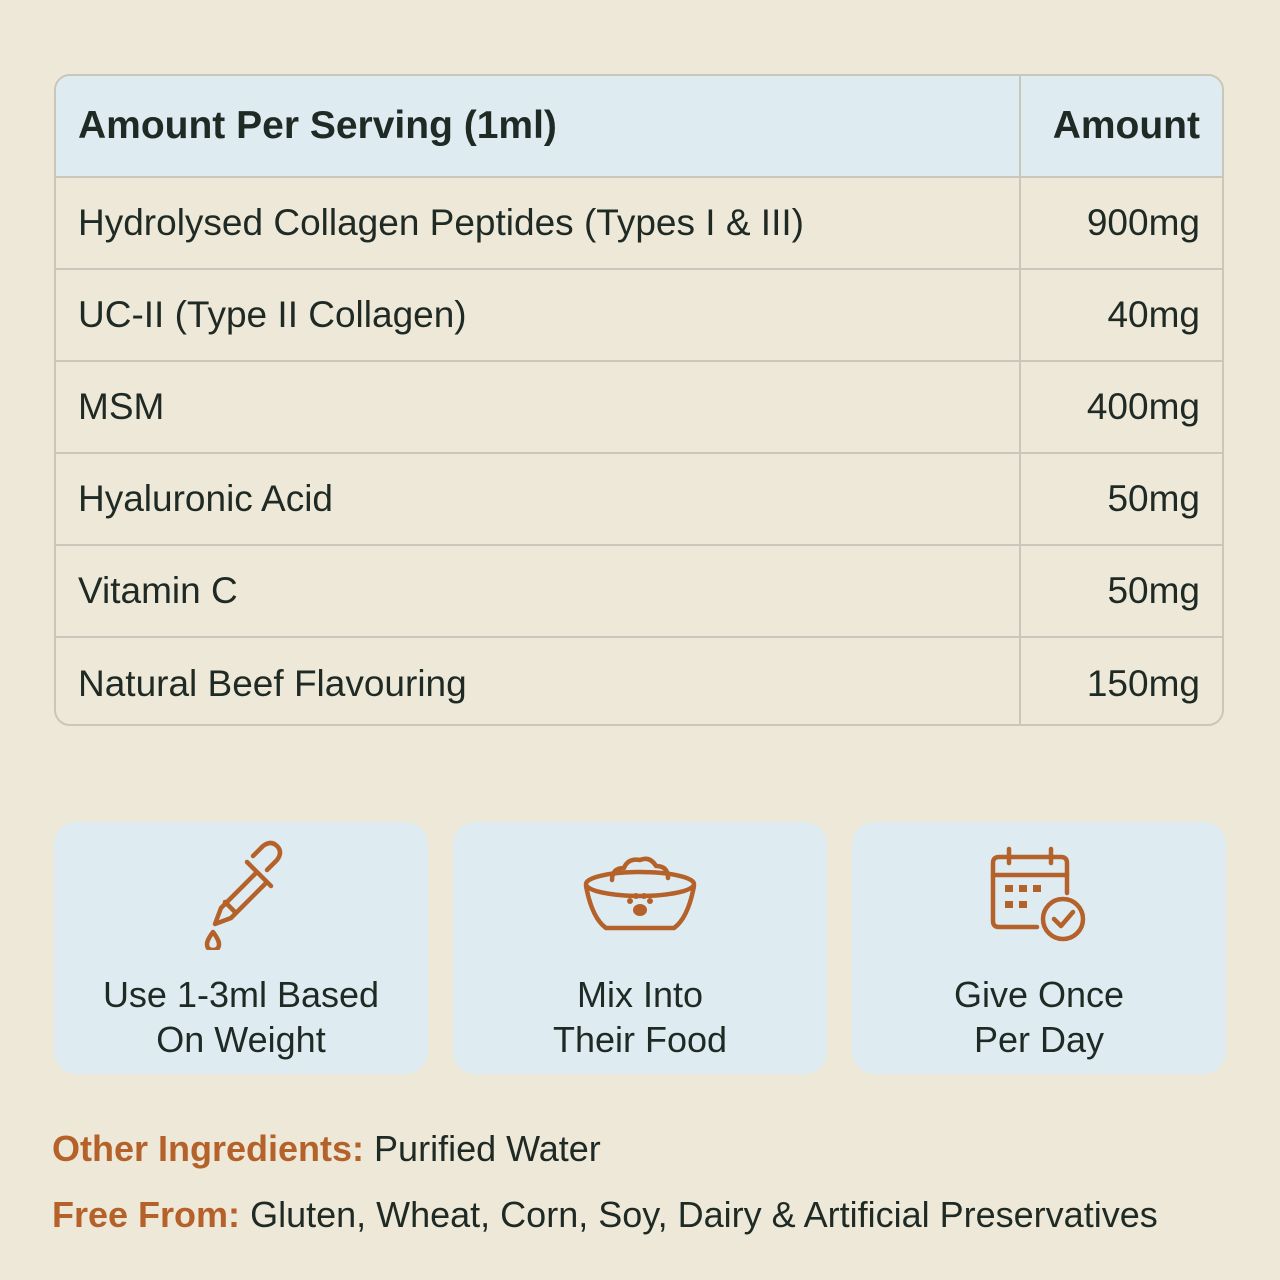 This screenshot has width=1280, height=1280. What do you see at coordinates (1153, 314) in the screenshot?
I see `ingredient-amount: 40mg` at bounding box center [1153, 314].